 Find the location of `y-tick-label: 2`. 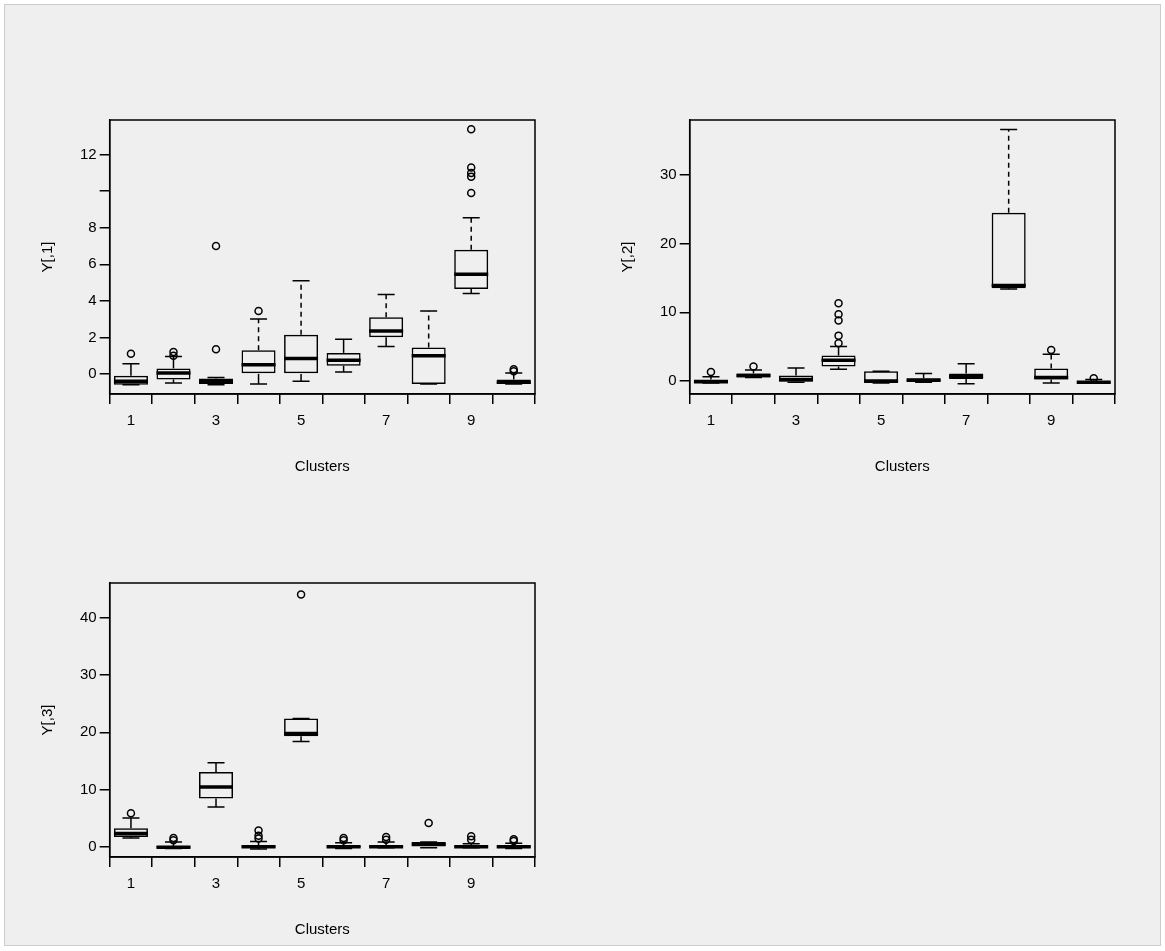

y-tick-label: 2 is located at coordinates (92, 336).